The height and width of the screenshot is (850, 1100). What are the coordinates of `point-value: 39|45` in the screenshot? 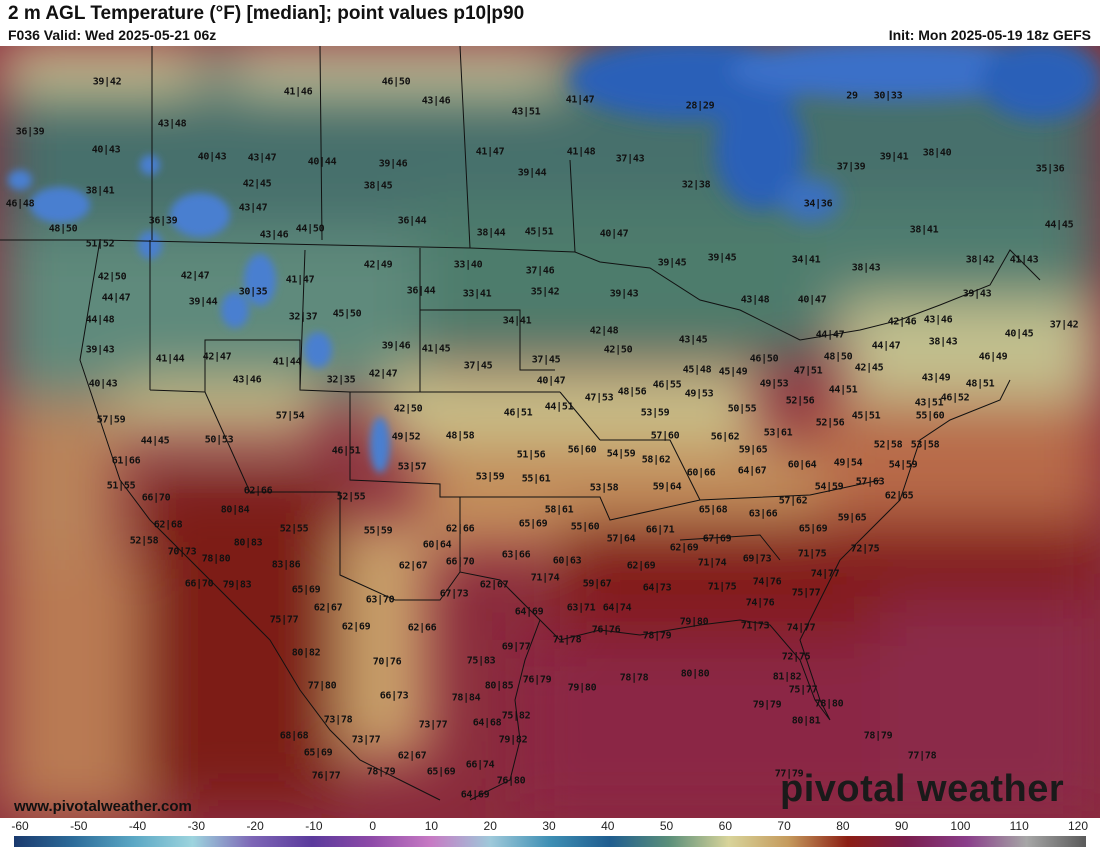 It's located at (672, 263).